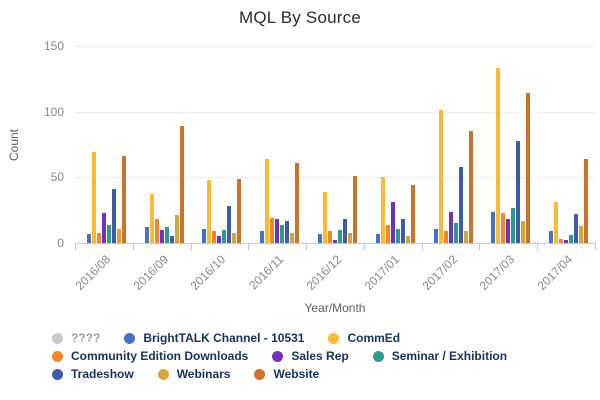 This screenshot has height=400, width=600. I want to click on y-tick-label-50: 50, so click(57, 177).